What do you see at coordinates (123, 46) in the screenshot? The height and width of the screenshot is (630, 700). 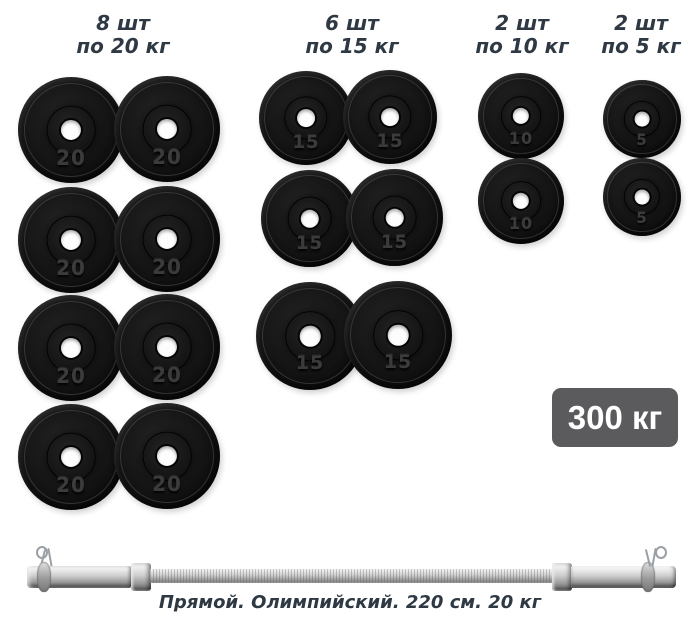 I see `group-weight-label: по 20 кг` at bounding box center [123, 46].